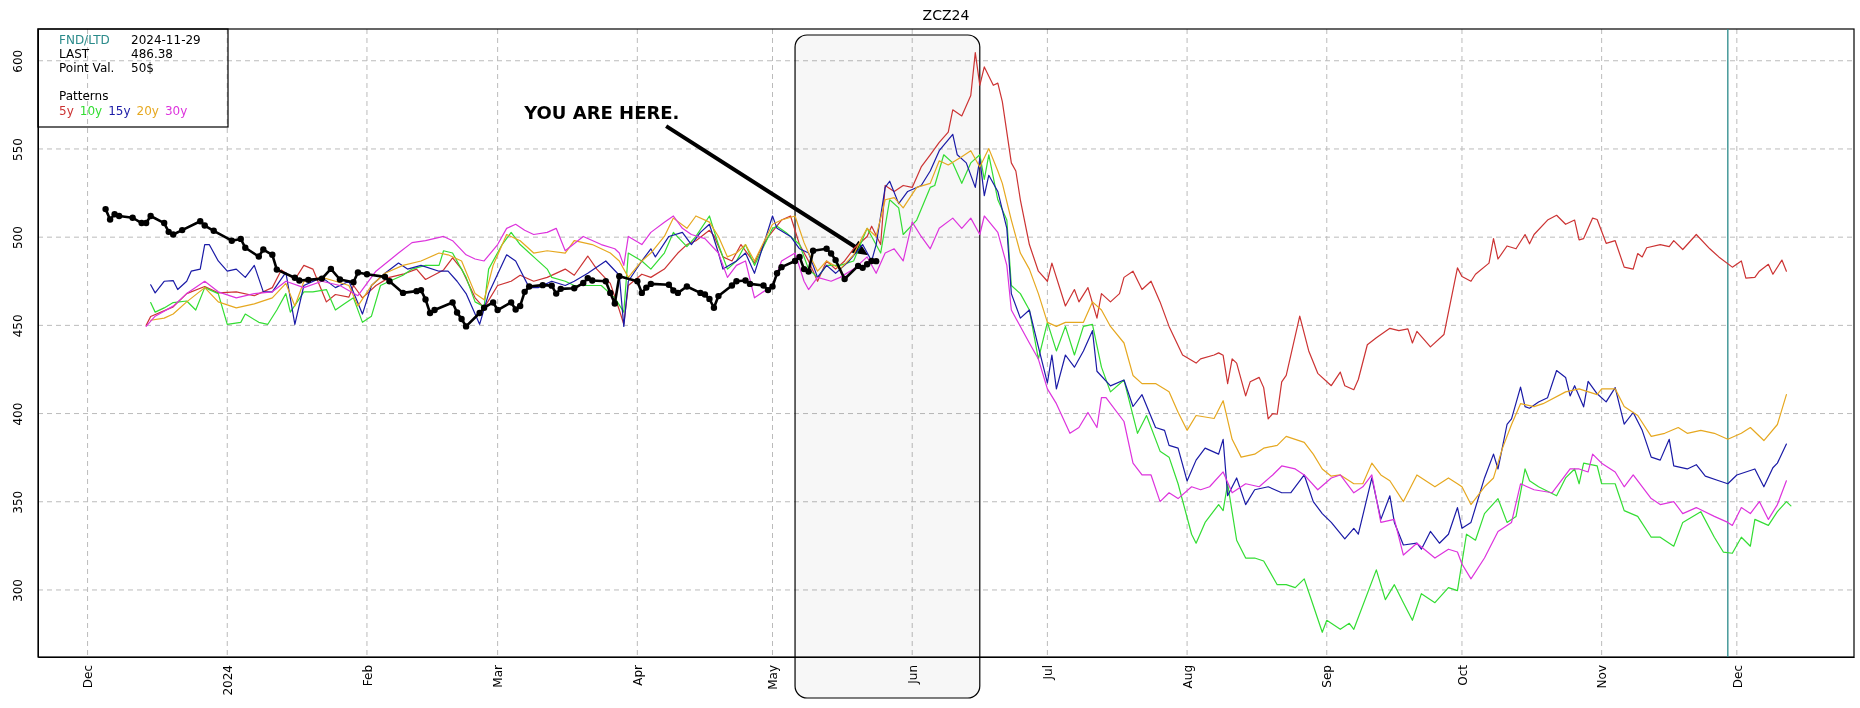 This screenshot has width=1860, height=708. I want to click on x-tick-label: Aug, so click(1187, 677).